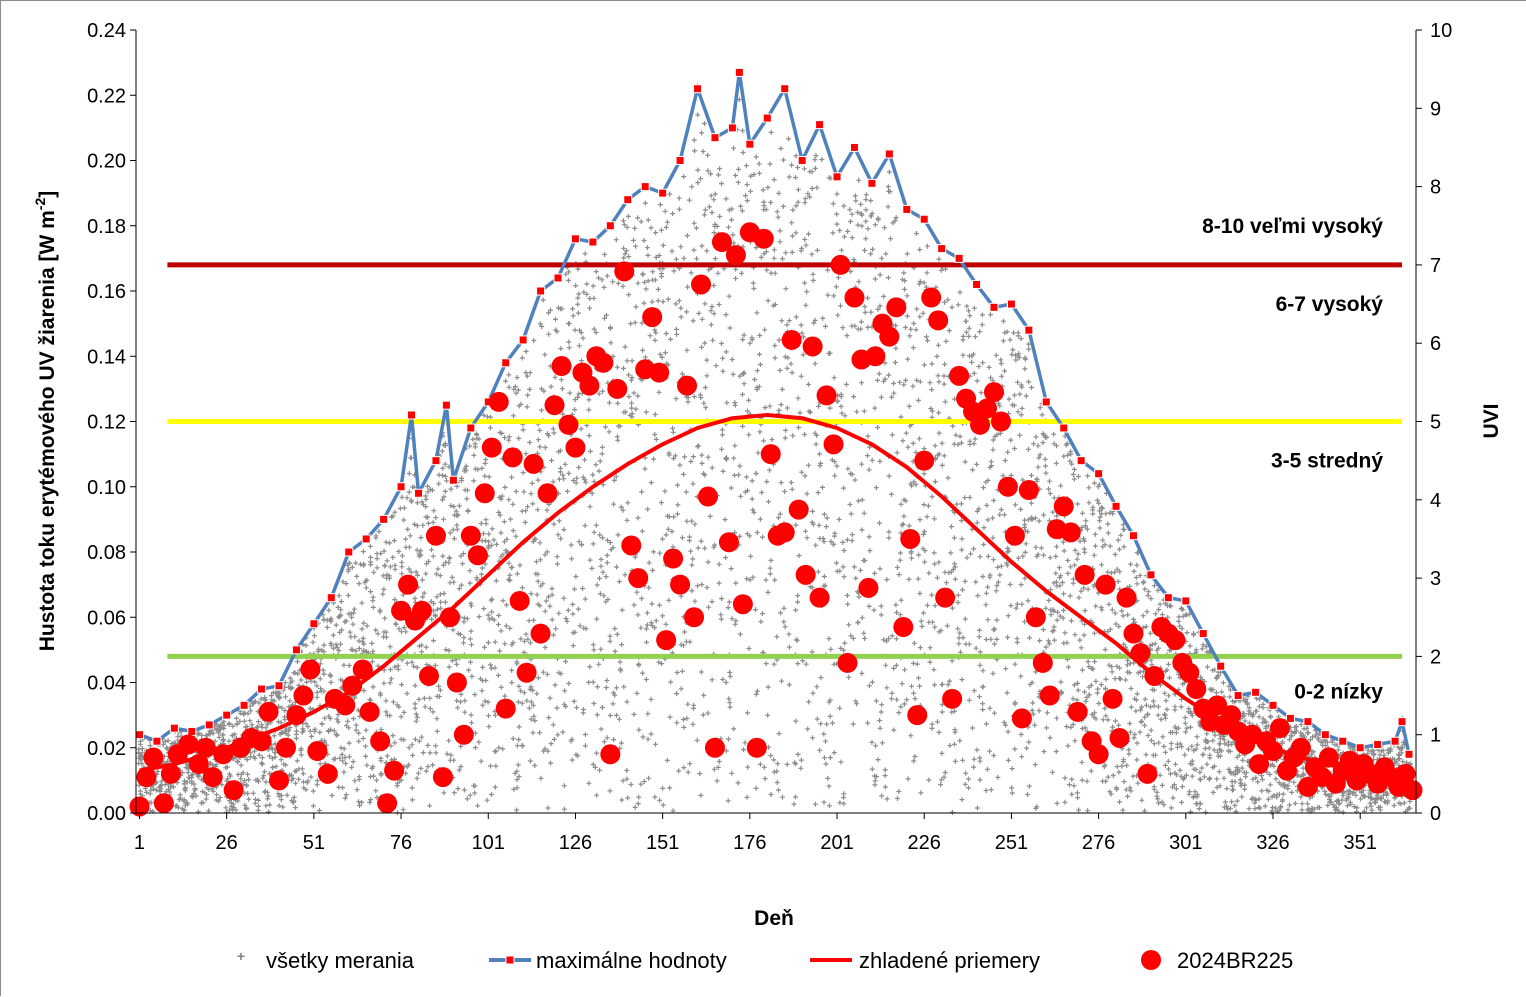 This screenshot has width=1526, height=997. I want to click on y-tick-label: 0.04, so click(106, 684).